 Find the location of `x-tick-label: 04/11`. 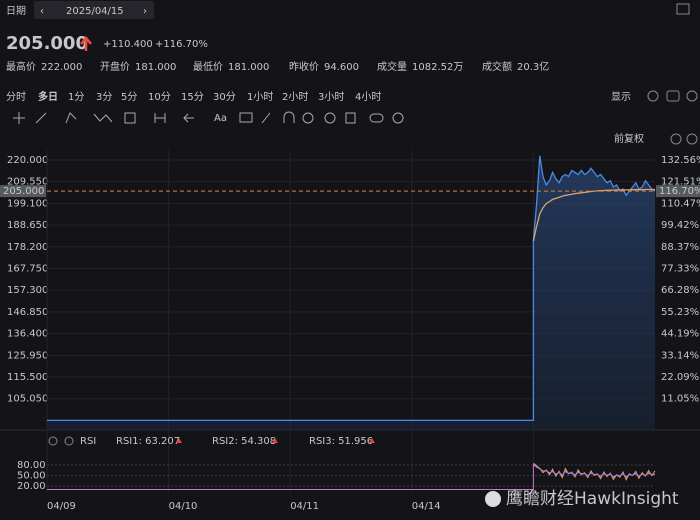

x-tick-label: 04/11 is located at coordinates (304, 506).